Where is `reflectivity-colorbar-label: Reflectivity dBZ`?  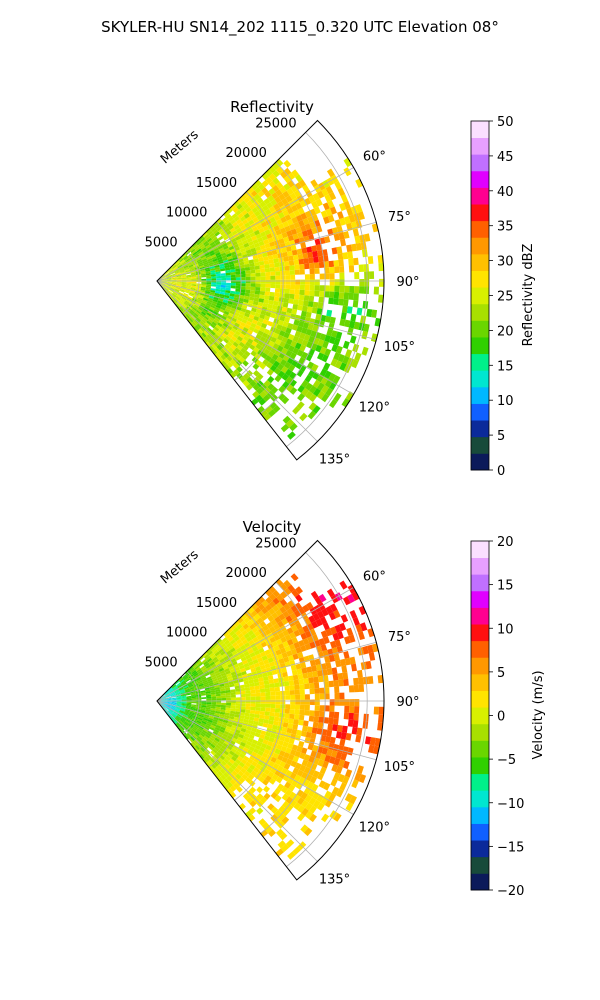
reflectivity-colorbar-label: Reflectivity dBZ is located at coordinates (528, 295).